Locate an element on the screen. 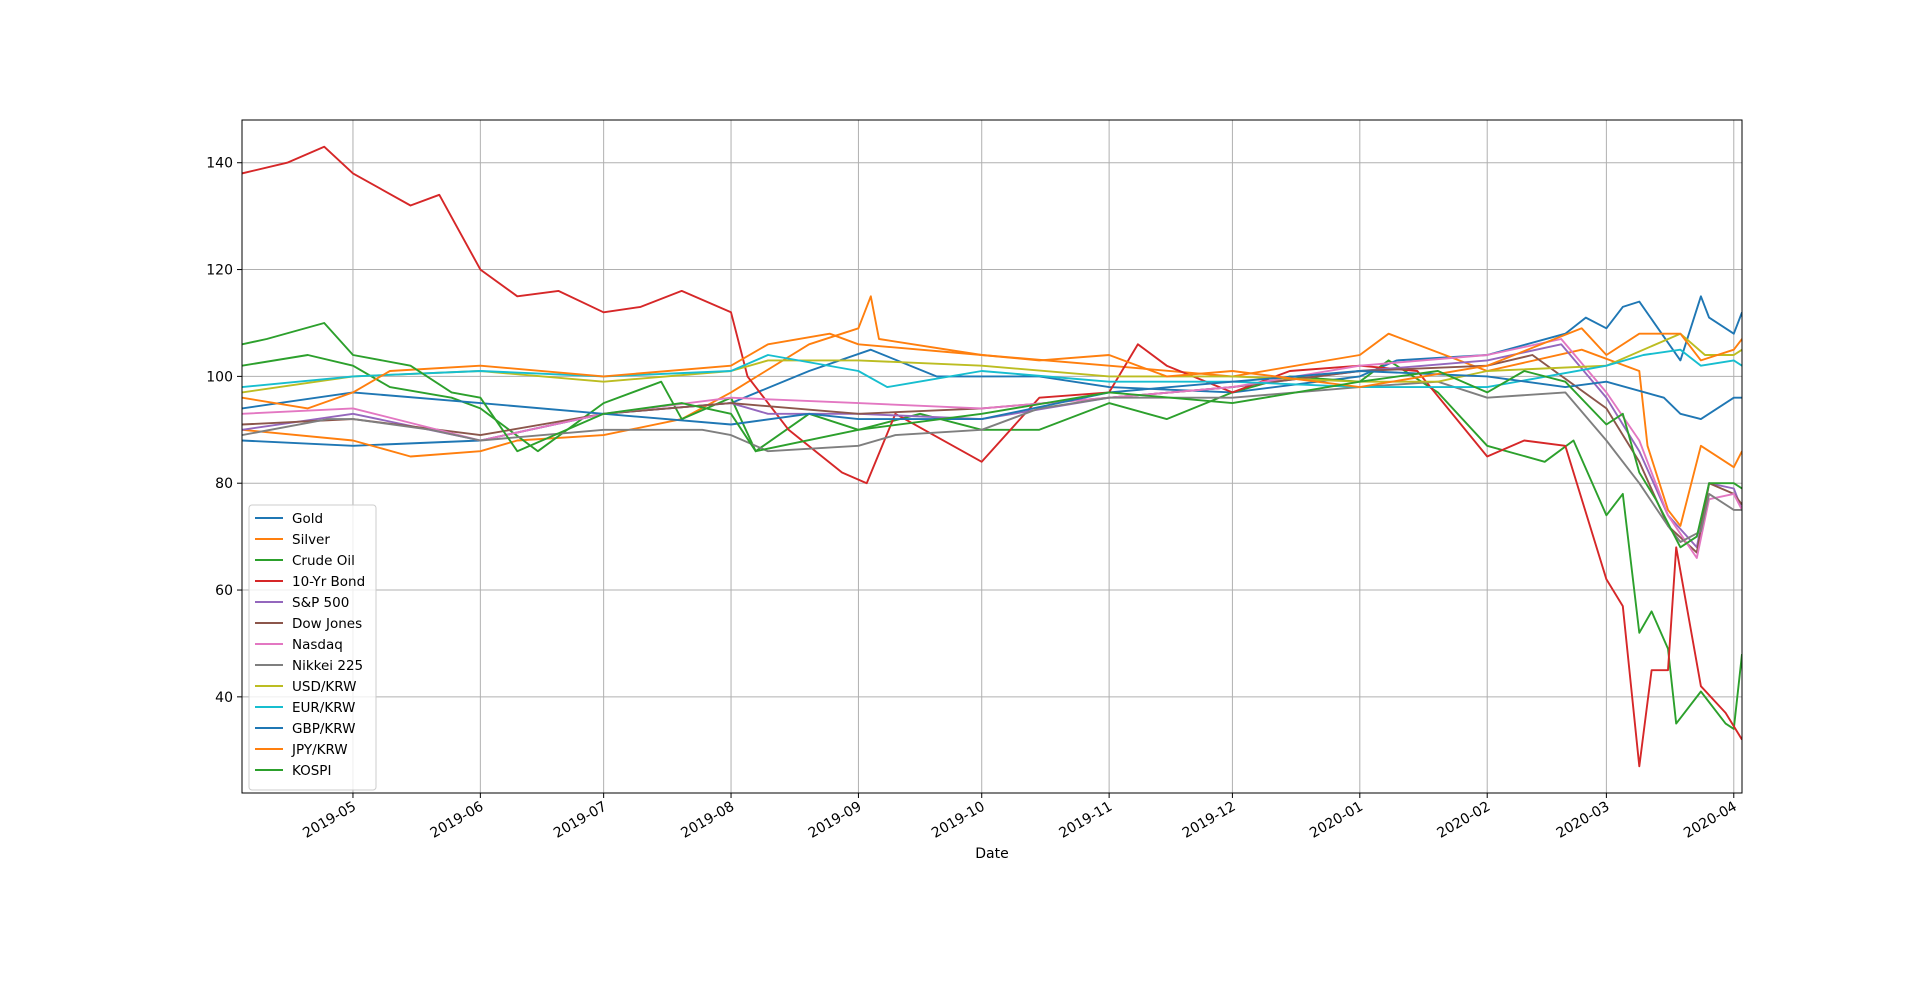  x-axis-label: Date is located at coordinates (991, 854).